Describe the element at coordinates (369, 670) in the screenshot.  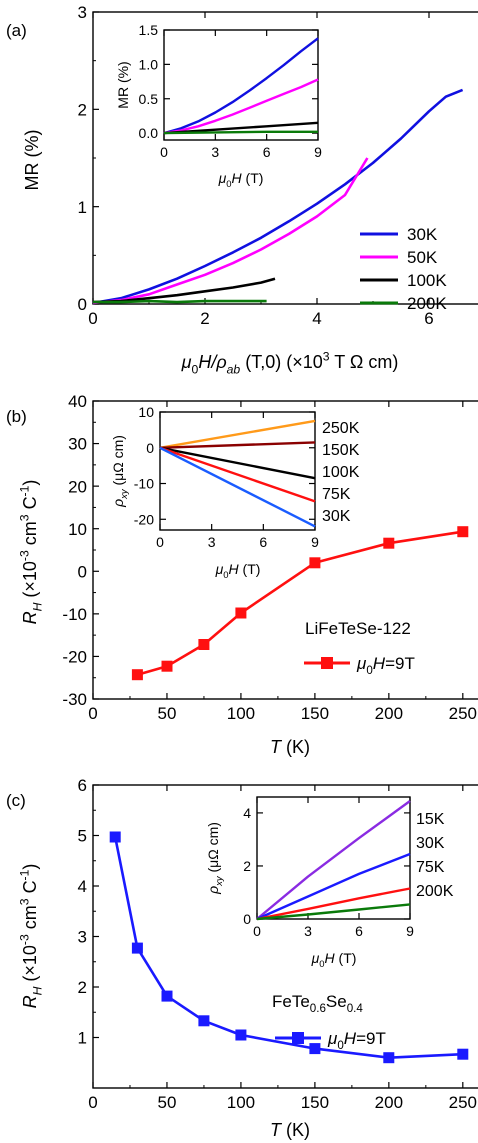
I see `panel-b-legend-label-part: 0` at that location.